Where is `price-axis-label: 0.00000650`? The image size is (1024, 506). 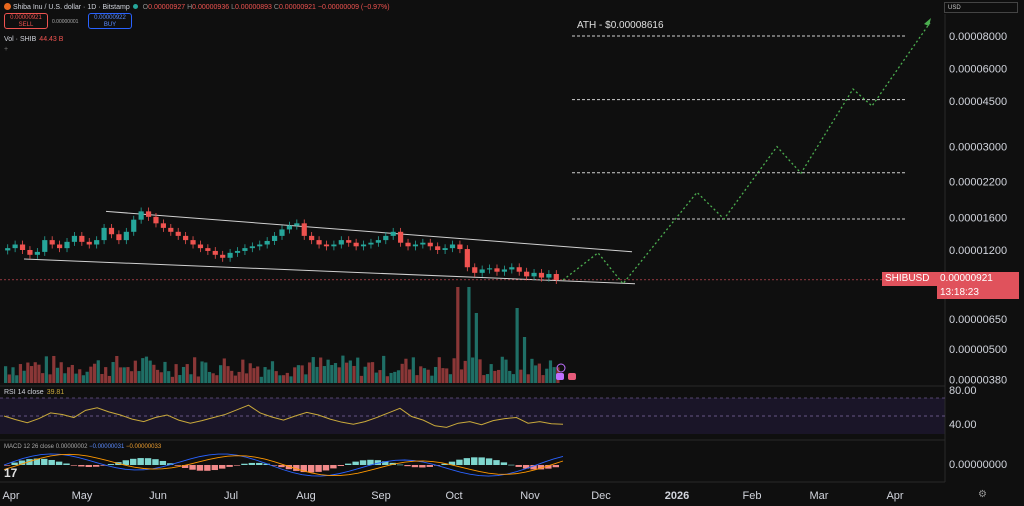 price-axis-label: 0.00000650 is located at coordinates (978, 320).